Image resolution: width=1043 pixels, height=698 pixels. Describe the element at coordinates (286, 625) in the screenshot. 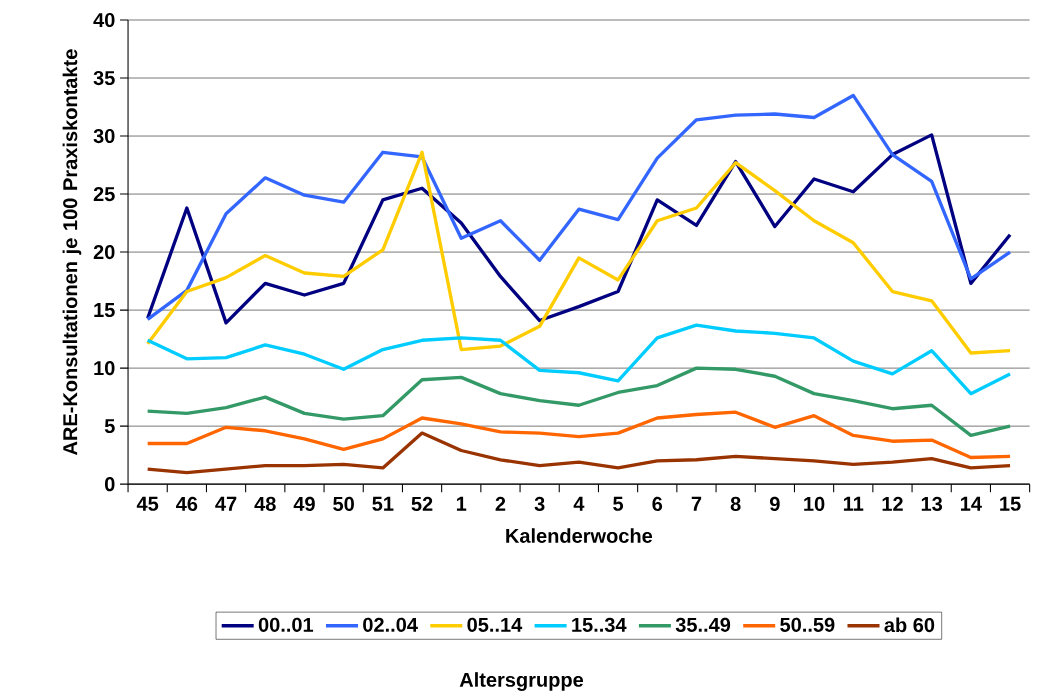

I see `legend-label: 00..01` at that location.